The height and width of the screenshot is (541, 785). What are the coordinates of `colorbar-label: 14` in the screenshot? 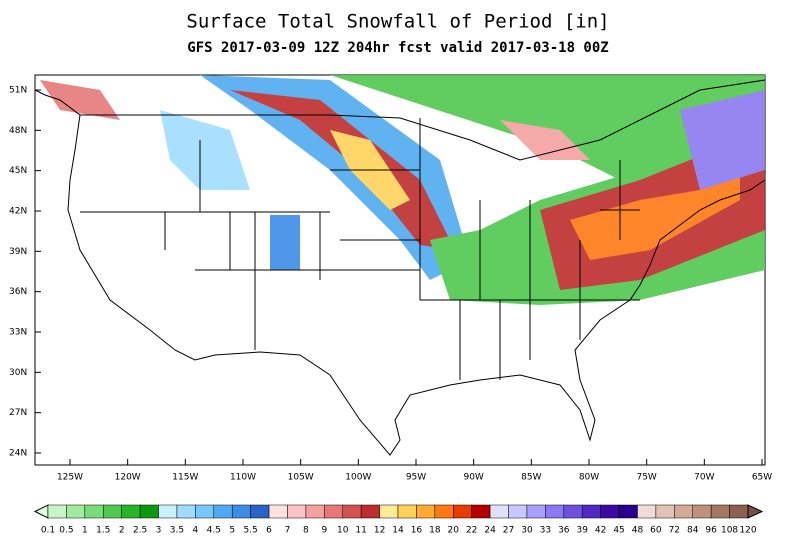 It's located at (398, 531).